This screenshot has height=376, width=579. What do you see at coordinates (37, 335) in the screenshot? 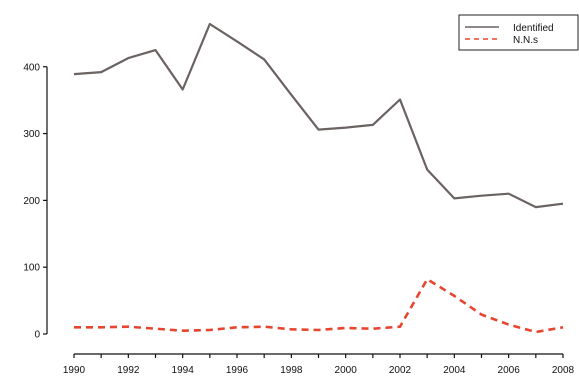
I see `y-tick-label: 0` at bounding box center [37, 335].